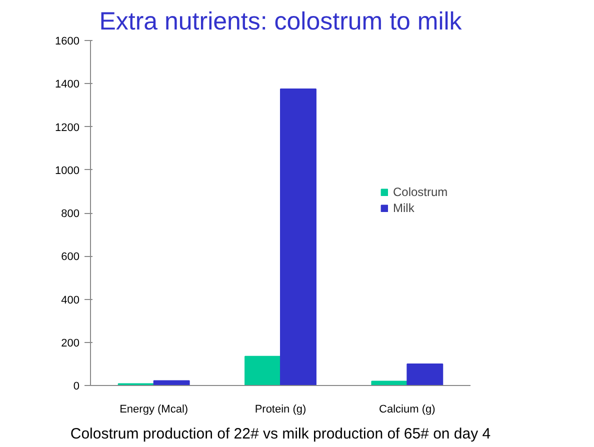 This screenshot has height=447, width=594. I want to click on text: Colostrum production of 22# vs milk production of 65# on day 4, so click(280, 434).